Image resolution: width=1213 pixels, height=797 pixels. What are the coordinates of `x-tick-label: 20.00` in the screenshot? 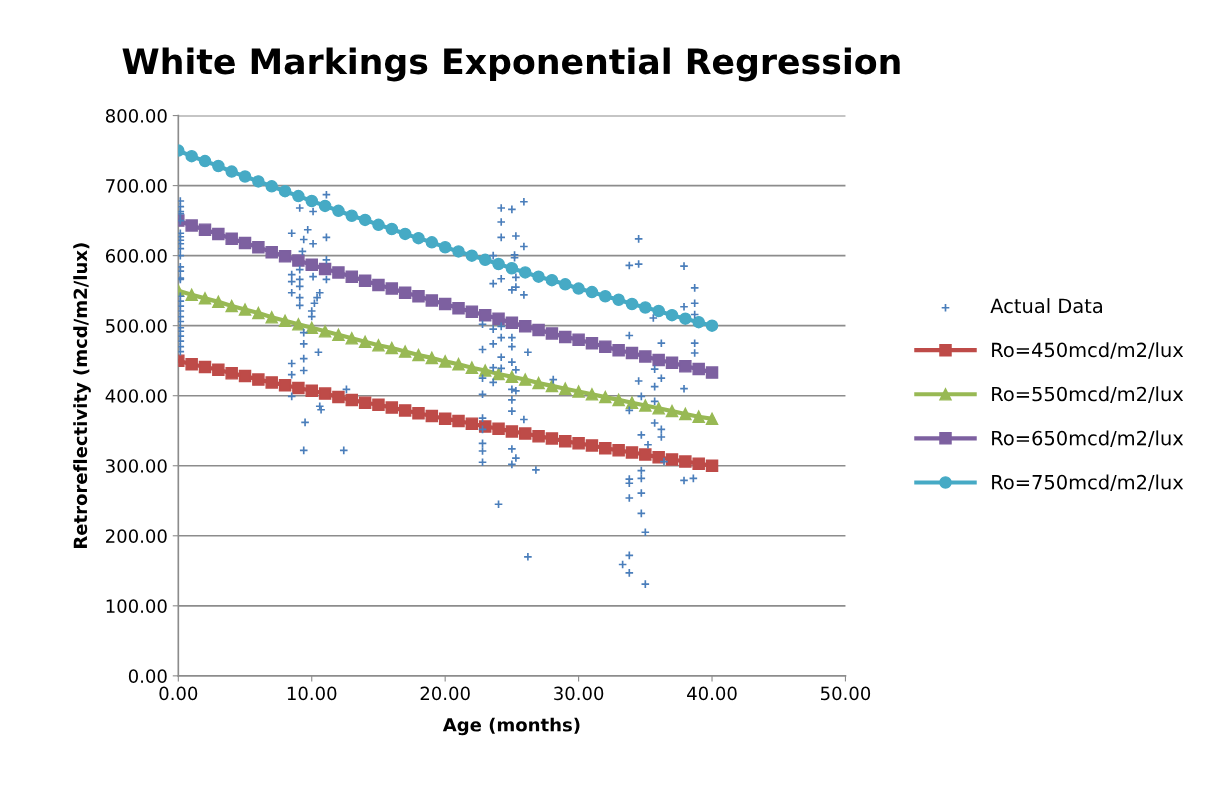 It's located at (445, 693).